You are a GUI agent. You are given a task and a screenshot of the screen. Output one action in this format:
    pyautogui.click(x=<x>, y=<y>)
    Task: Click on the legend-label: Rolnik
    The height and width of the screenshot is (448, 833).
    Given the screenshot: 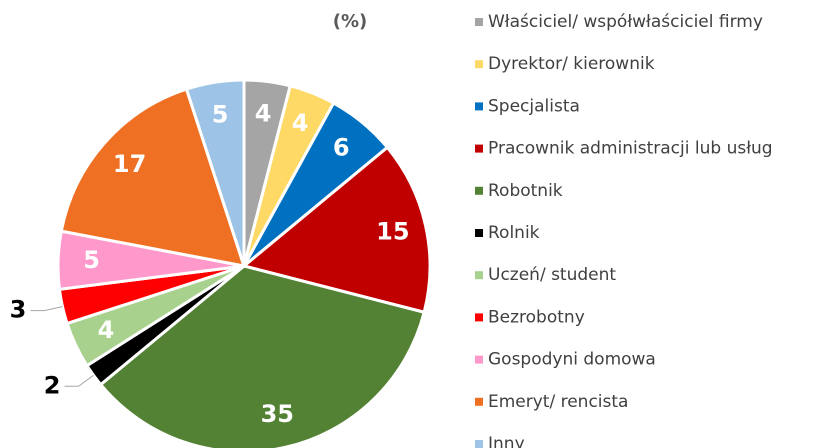 What is the action you would take?
    pyautogui.click(x=514, y=233)
    